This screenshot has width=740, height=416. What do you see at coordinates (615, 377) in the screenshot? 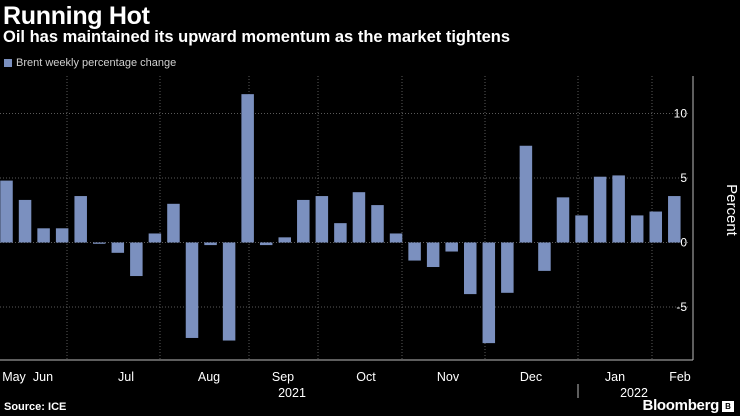
I see `x-month-label: Jan` at bounding box center [615, 377].